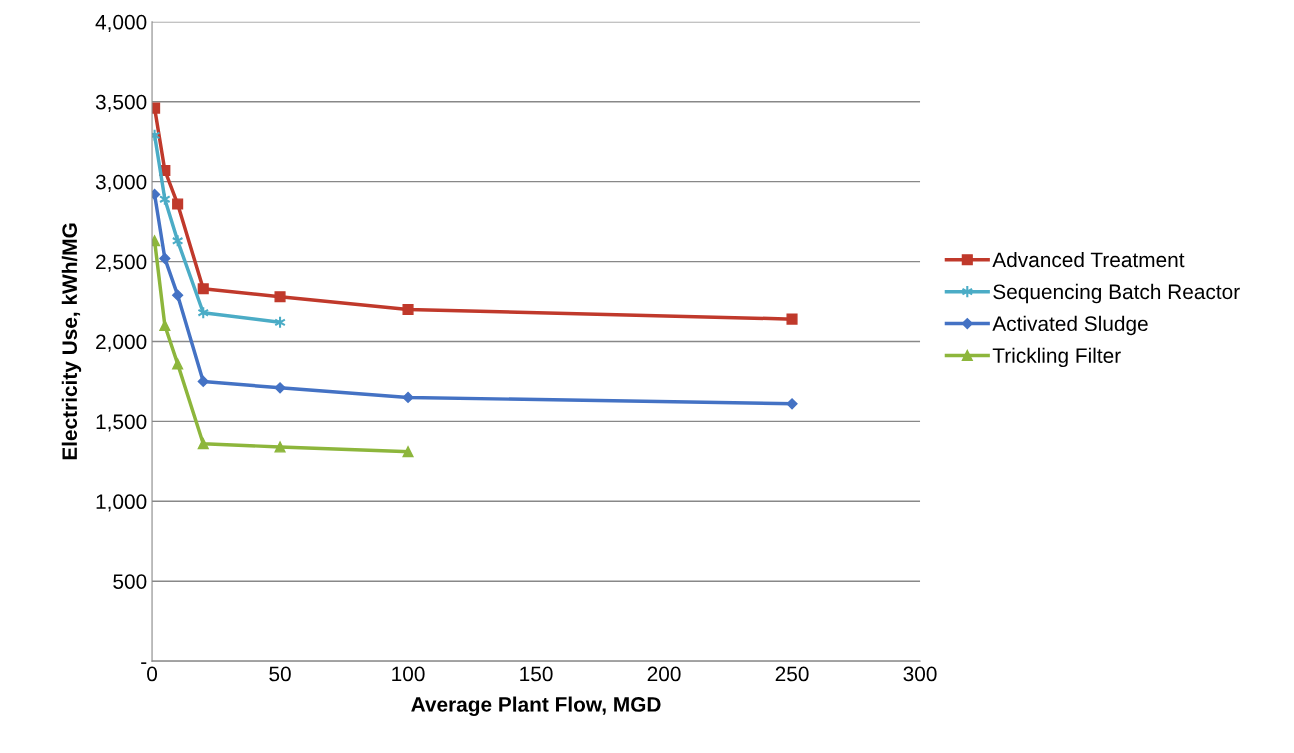 The image size is (1294, 753). What do you see at coordinates (121, 503) in the screenshot?
I see `y-tick-label: 1,000` at bounding box center [121, 503].